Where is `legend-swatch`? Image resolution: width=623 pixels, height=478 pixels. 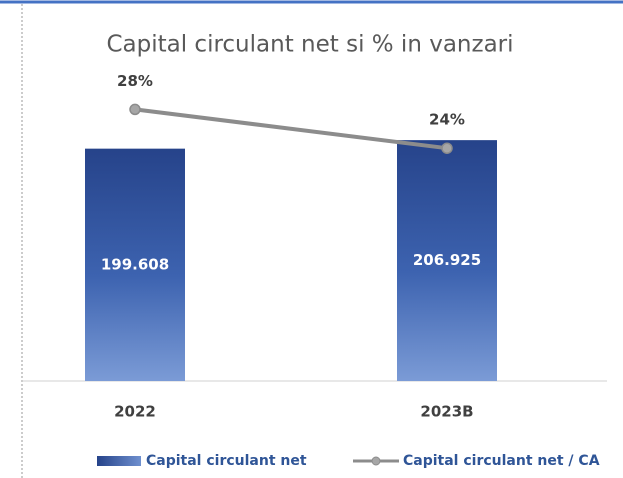
legend-swatch is located at coordinates (119, 461).